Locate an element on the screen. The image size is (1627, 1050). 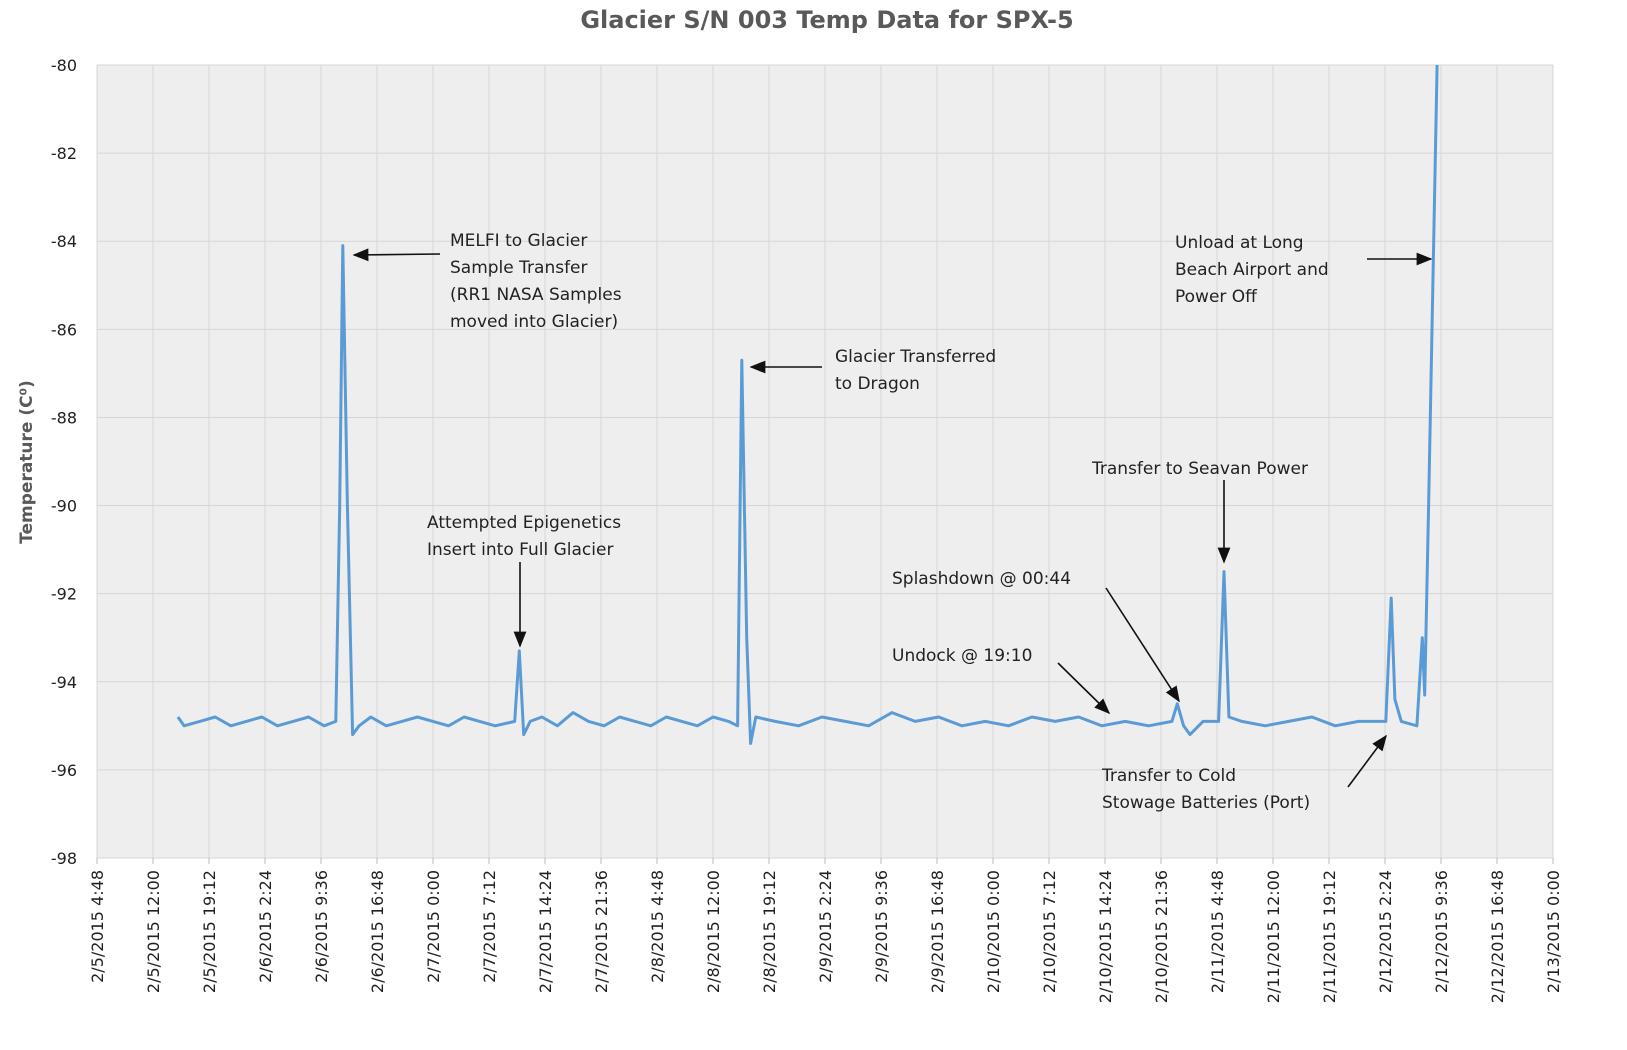
x-tick-label: 2/8/2015 12:00 is located at coordinates (713, 931).